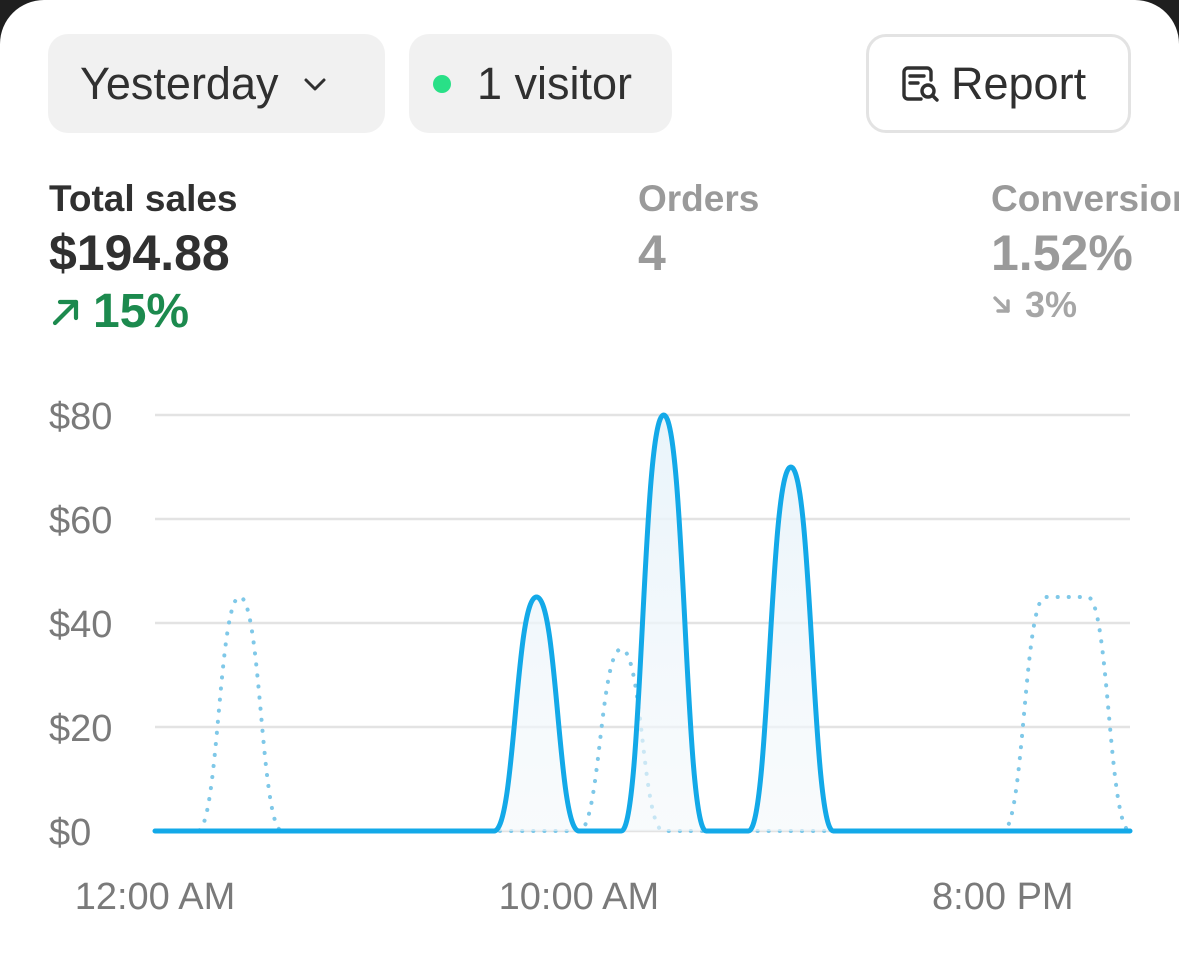 Image resolution: width=1179 pixels, height=972 pixels. I want to click on metric-label: Orders, so click(699, 198).